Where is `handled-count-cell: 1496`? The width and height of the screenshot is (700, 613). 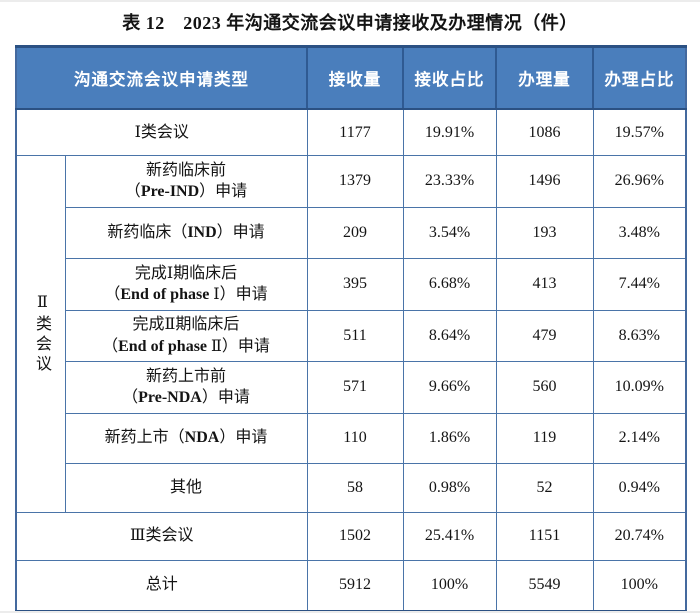 handled-count-cell: 1496 is located at coordinates (544, 181).